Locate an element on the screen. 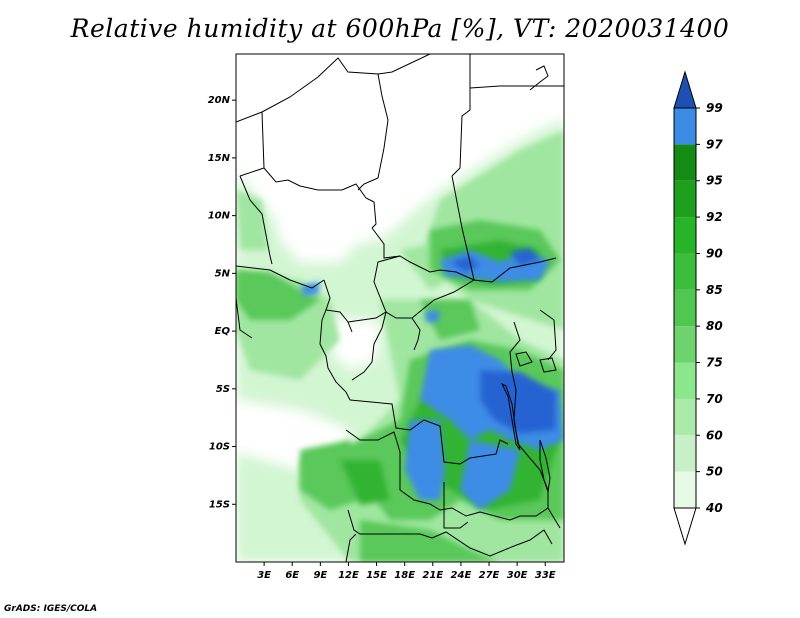 This screenshot has width=800, height=618. lon-label: 33E is located at coordinates (545, 575).